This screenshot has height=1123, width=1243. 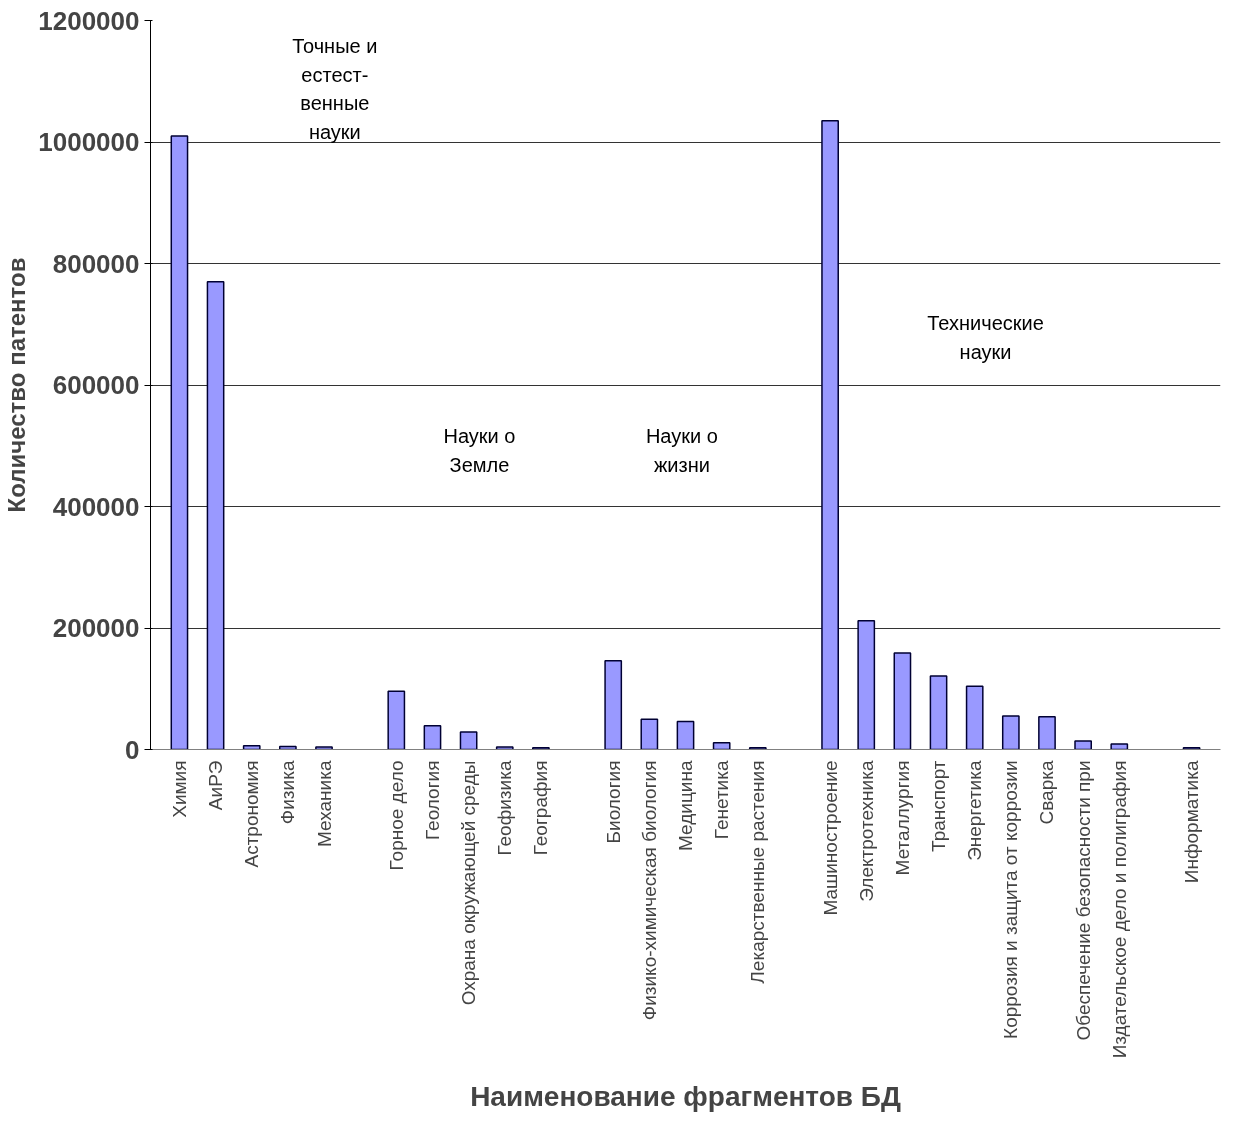 I want to click on annotation: Науки о жизни, so click(x=681, y=450).